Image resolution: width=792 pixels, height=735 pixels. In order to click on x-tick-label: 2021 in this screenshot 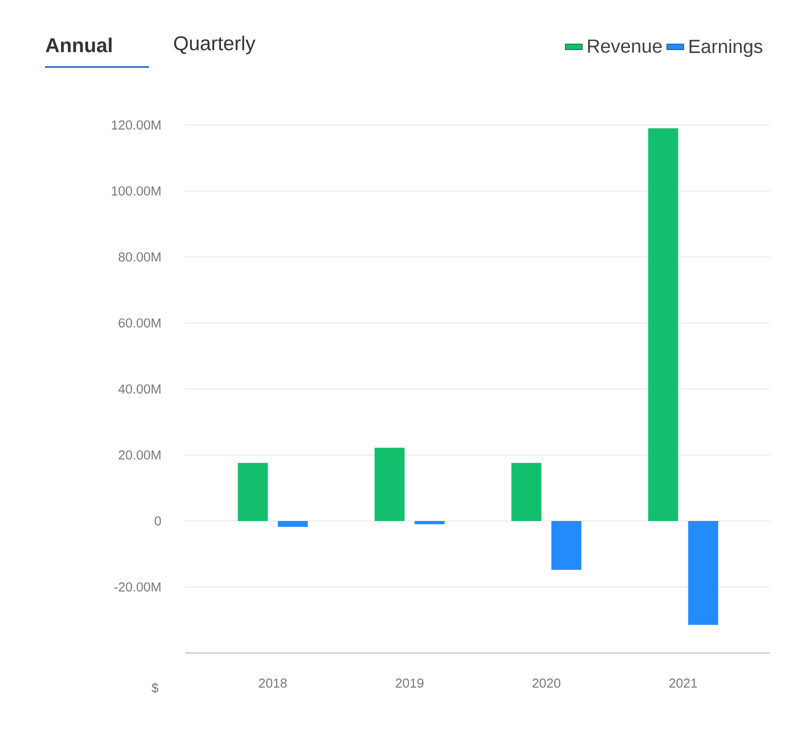, I will do `click(683, 683)`.